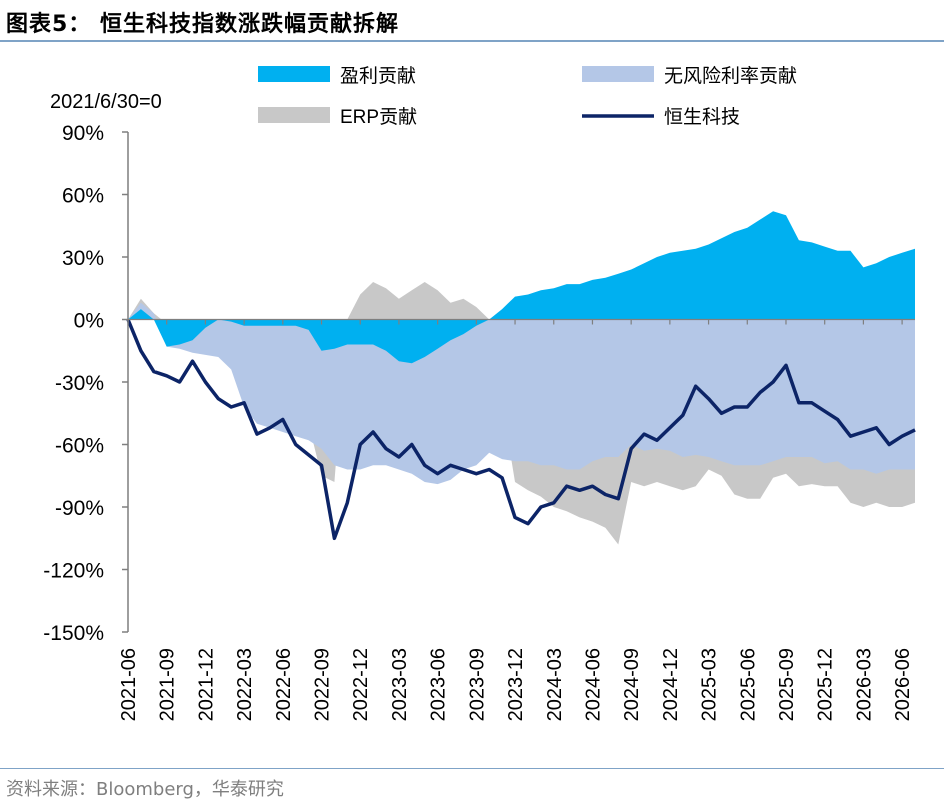  Describe the element at coordinates (472, 768) in the screenshot. I see `footer-divider` at that location.